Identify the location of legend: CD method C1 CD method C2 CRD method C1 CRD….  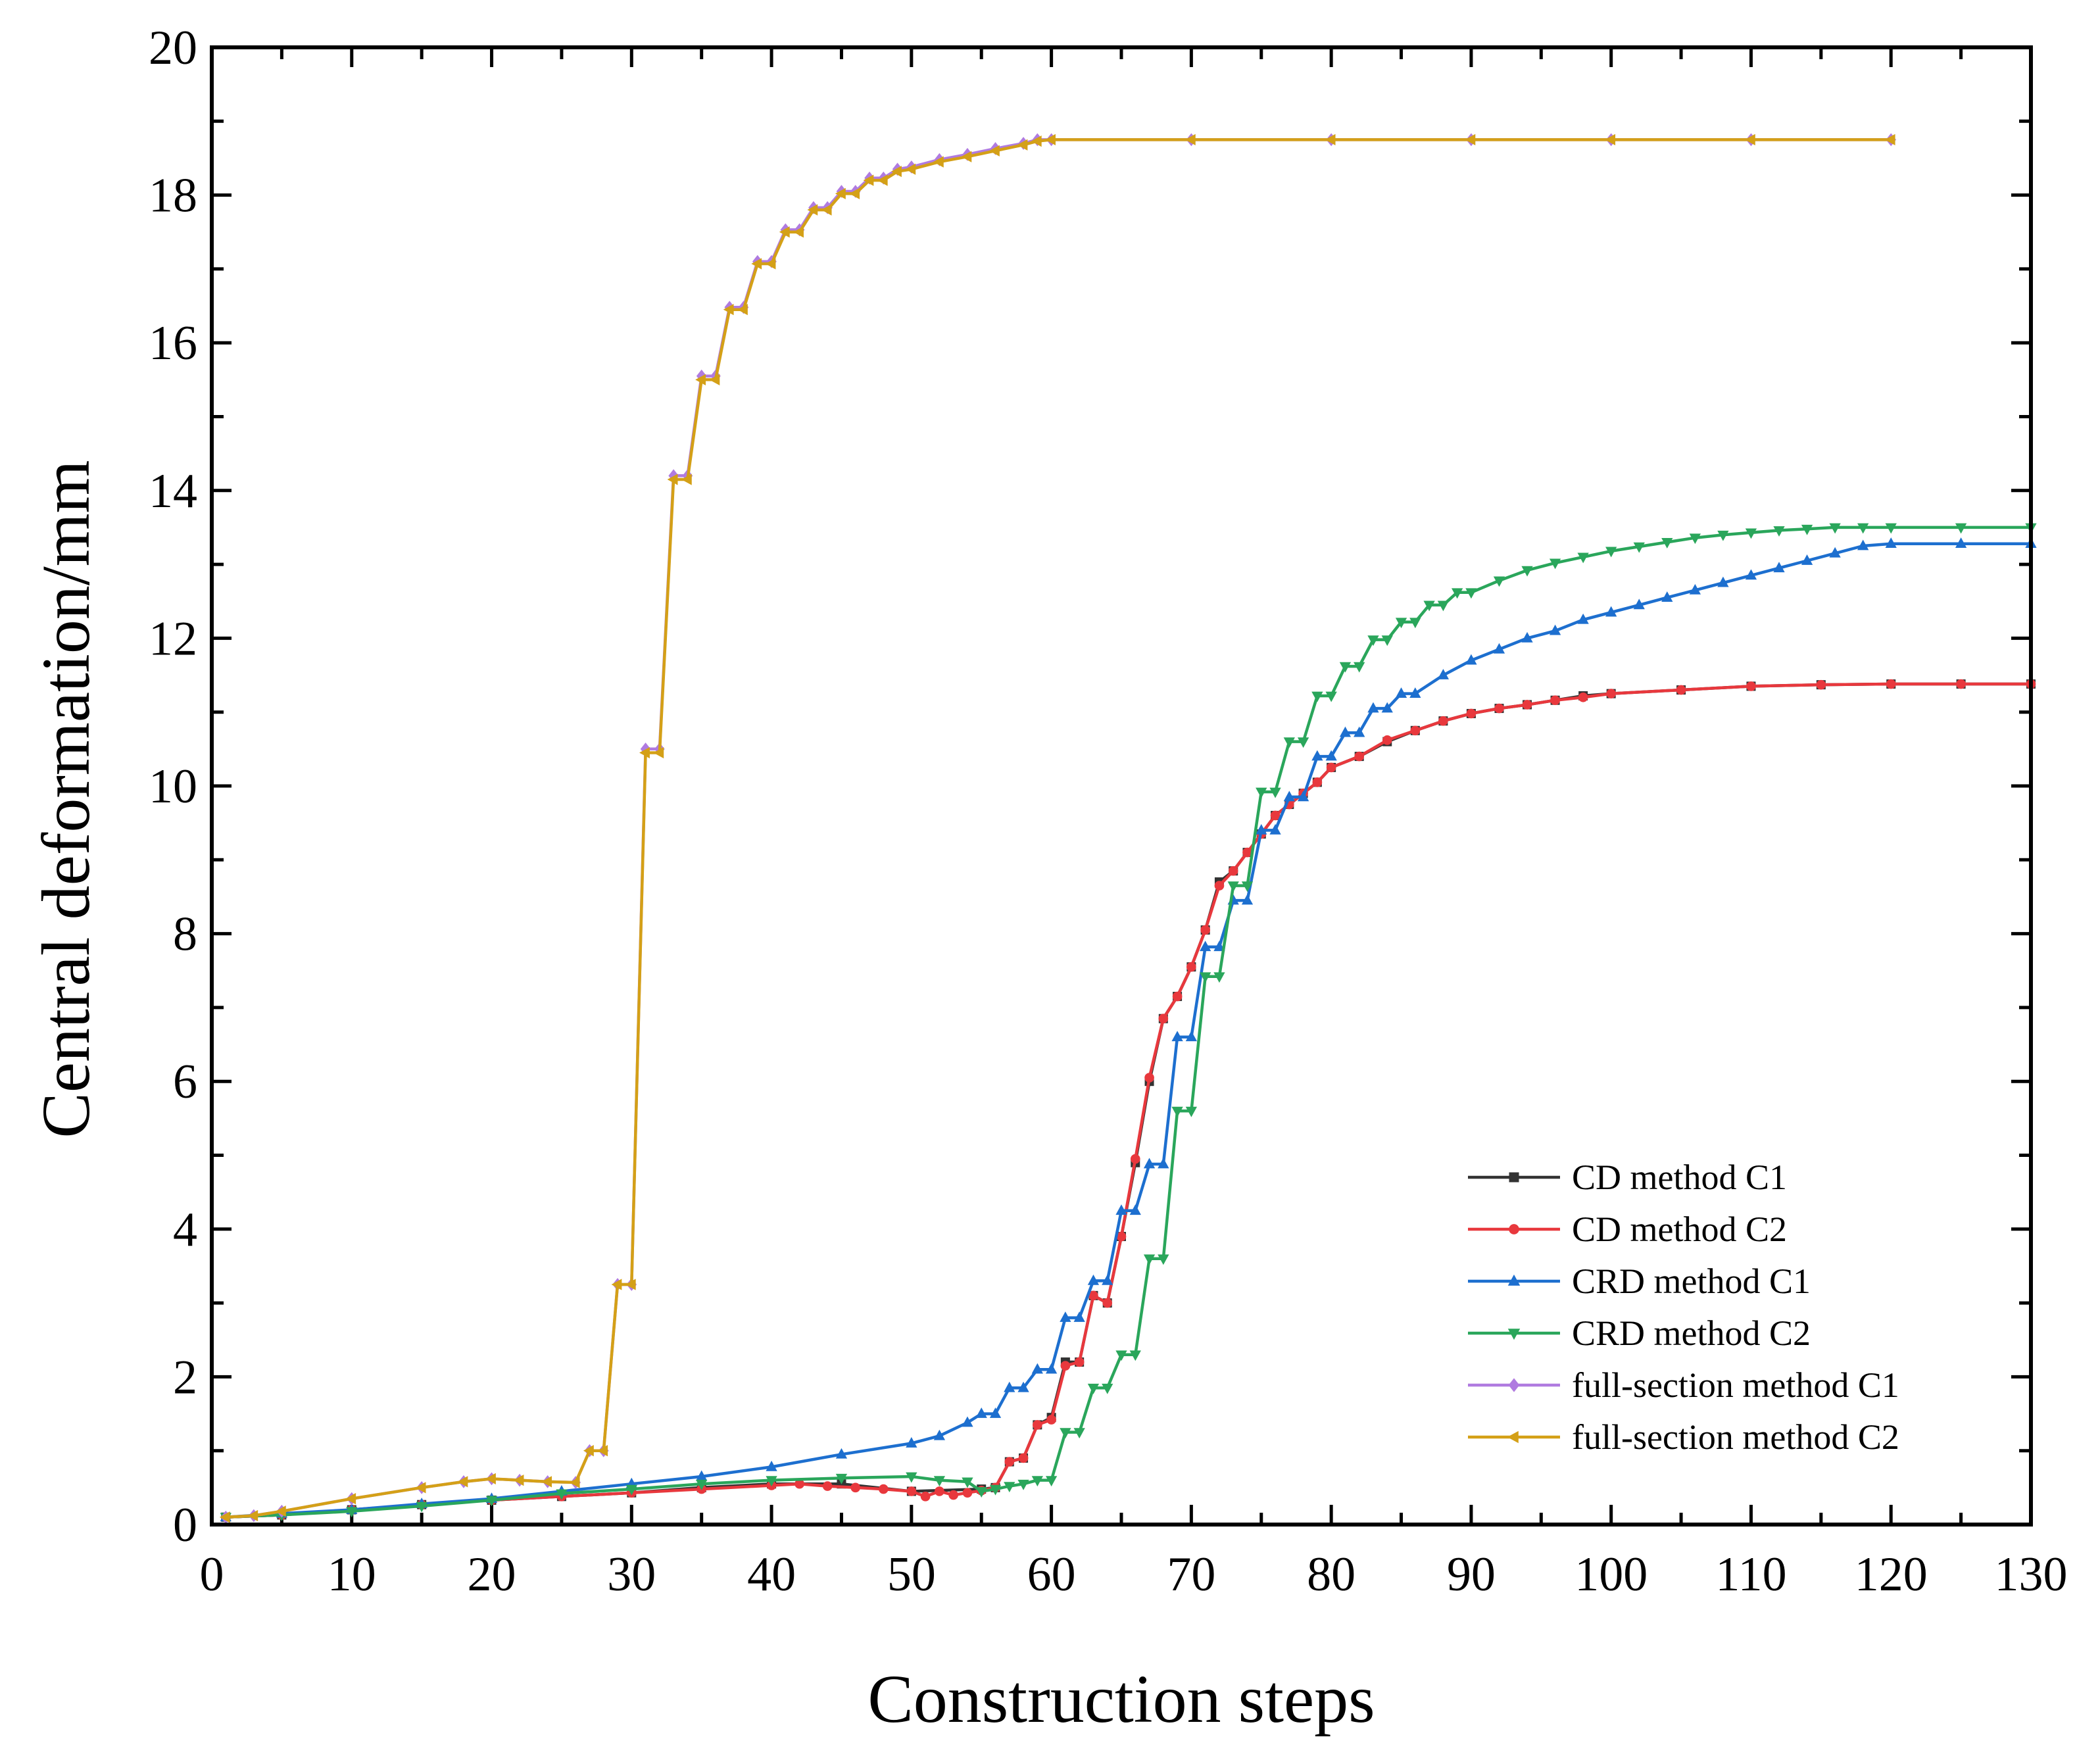
(1684, 1308).